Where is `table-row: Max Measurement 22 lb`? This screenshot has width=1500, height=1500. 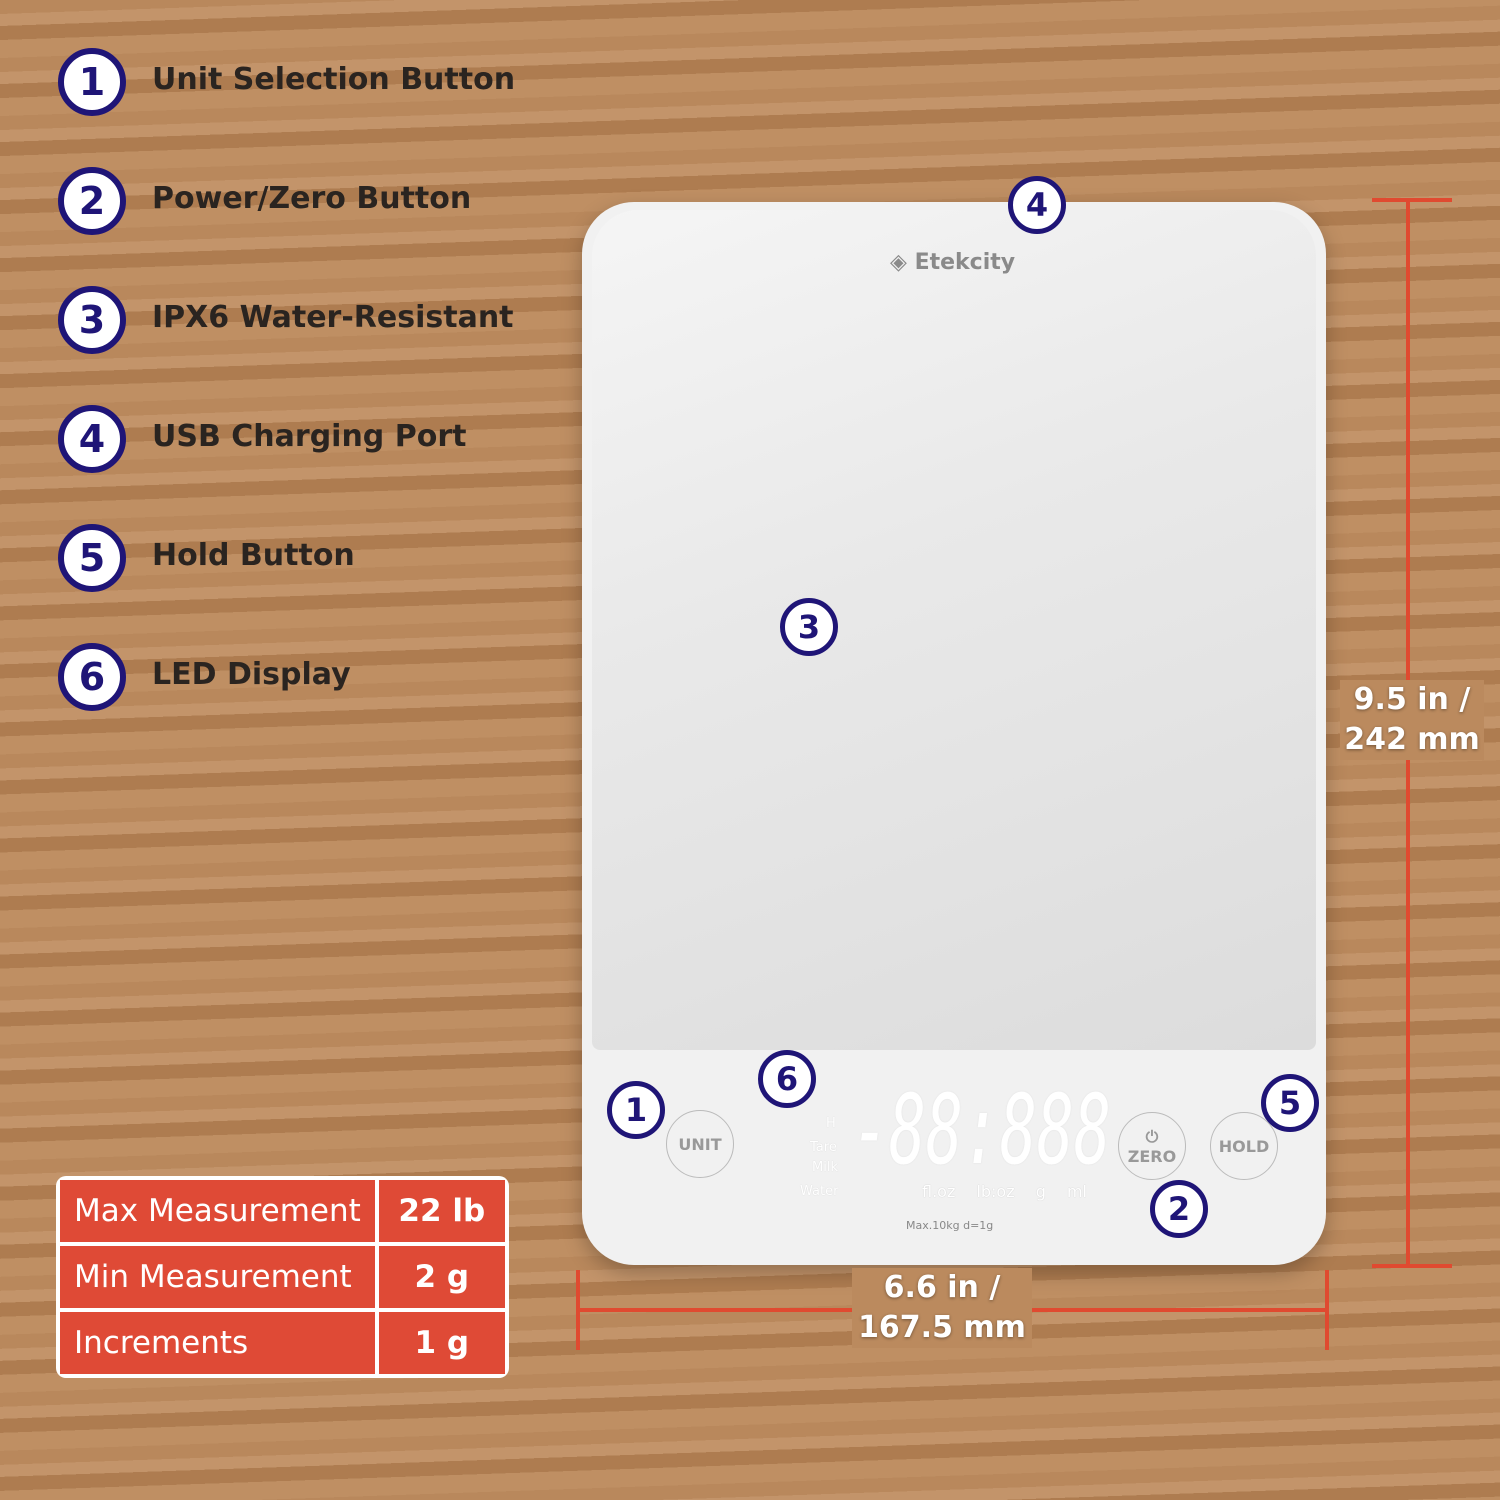 table-row: Max Measurement 22 lb is located at coordinates (282, 1211).